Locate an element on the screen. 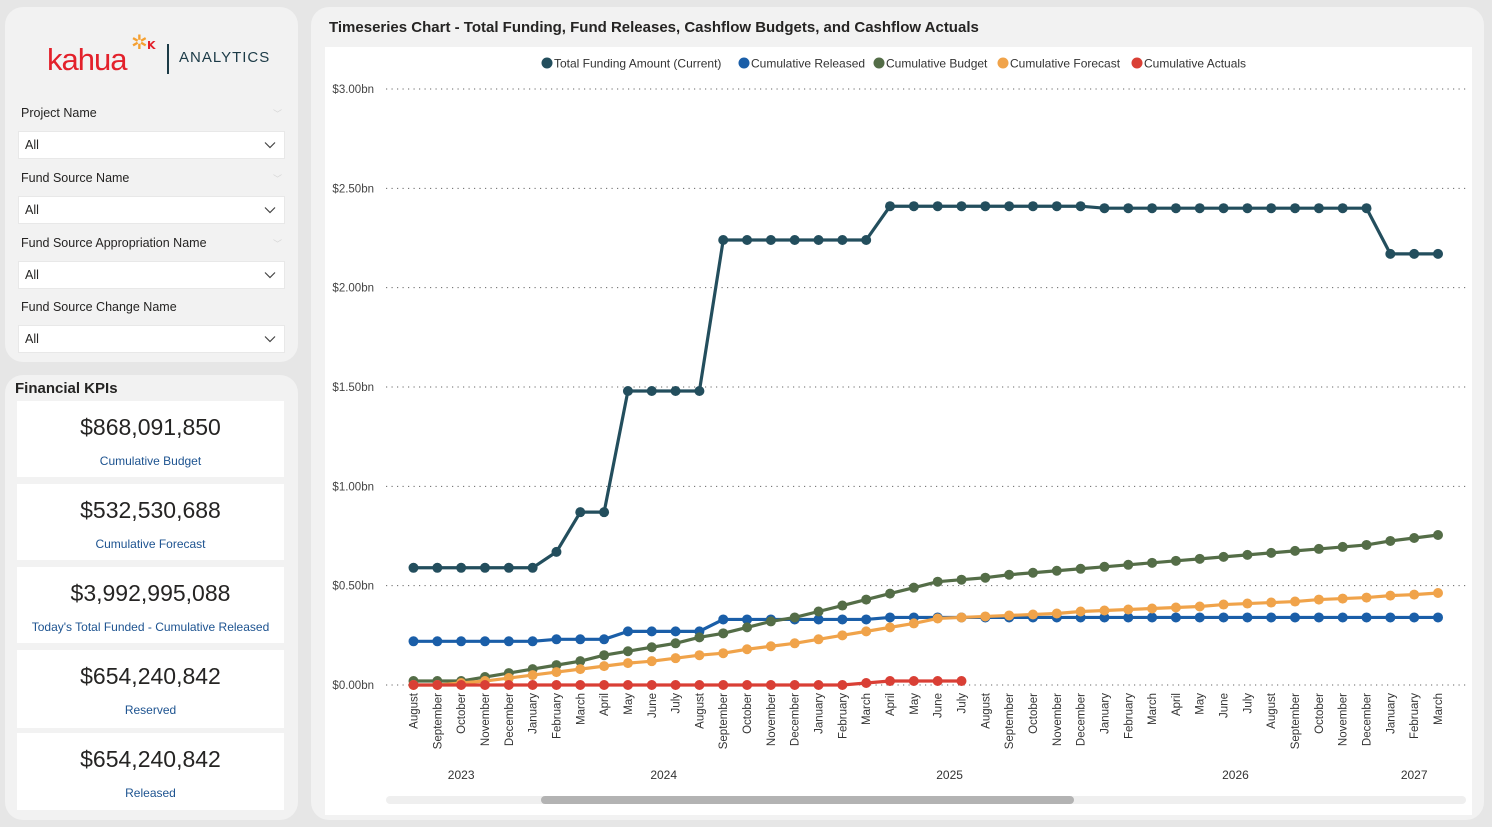 The width and height of the screenshot is (1492, 827). legend-label: Total Funding Amount (Current) is located at coordinates (637, 64).